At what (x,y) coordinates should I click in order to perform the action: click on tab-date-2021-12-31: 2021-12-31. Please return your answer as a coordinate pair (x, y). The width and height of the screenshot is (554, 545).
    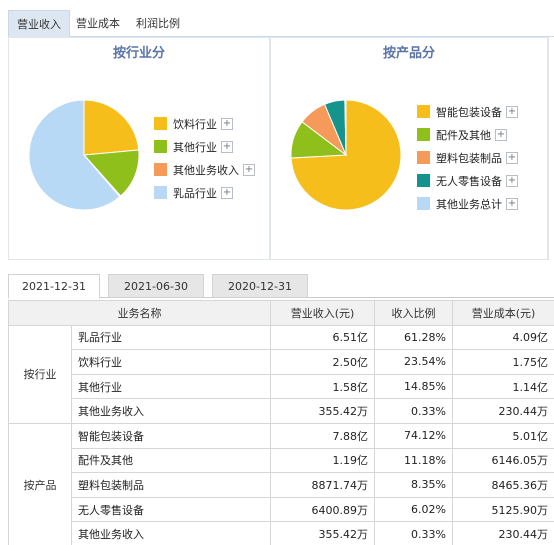
    Looking at the image, I should click on (54, 286).